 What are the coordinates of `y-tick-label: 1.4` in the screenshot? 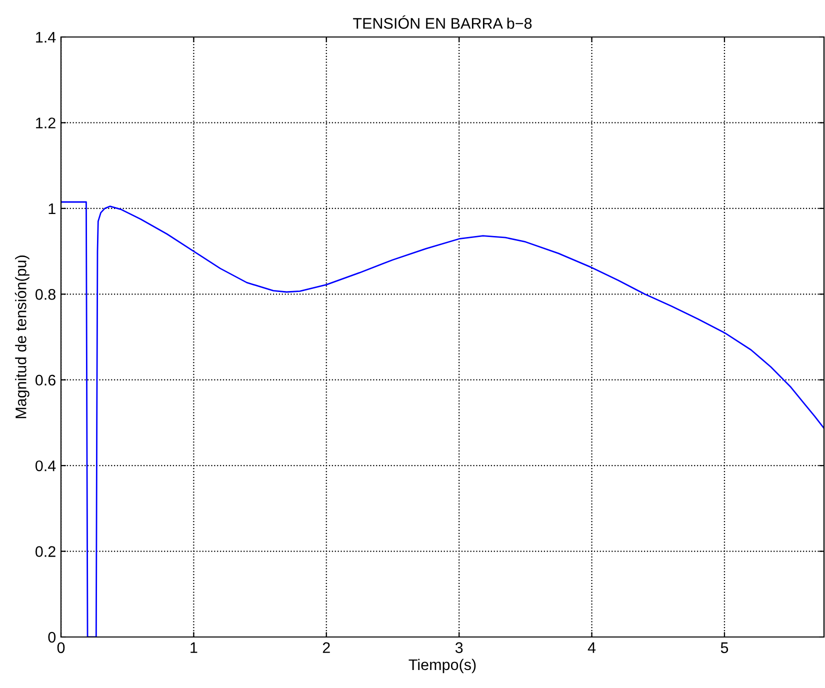 It's located at (46, 37).